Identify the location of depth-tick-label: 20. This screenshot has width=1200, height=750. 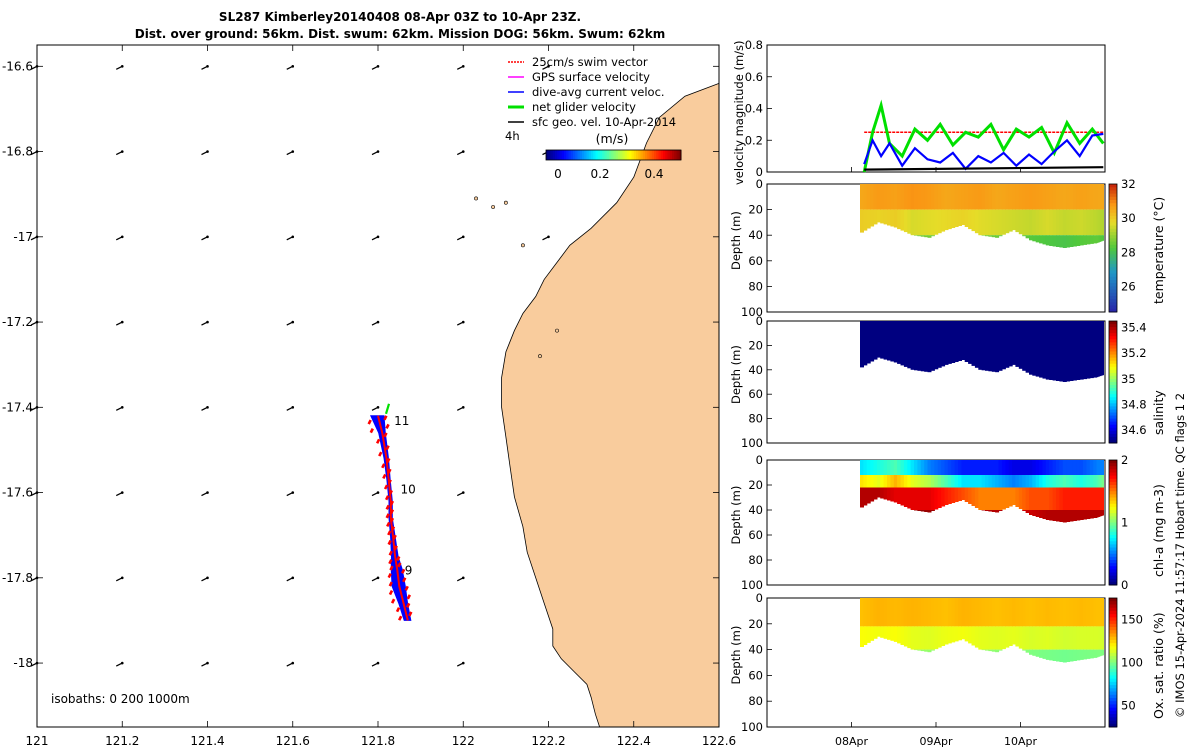
(755, 210).